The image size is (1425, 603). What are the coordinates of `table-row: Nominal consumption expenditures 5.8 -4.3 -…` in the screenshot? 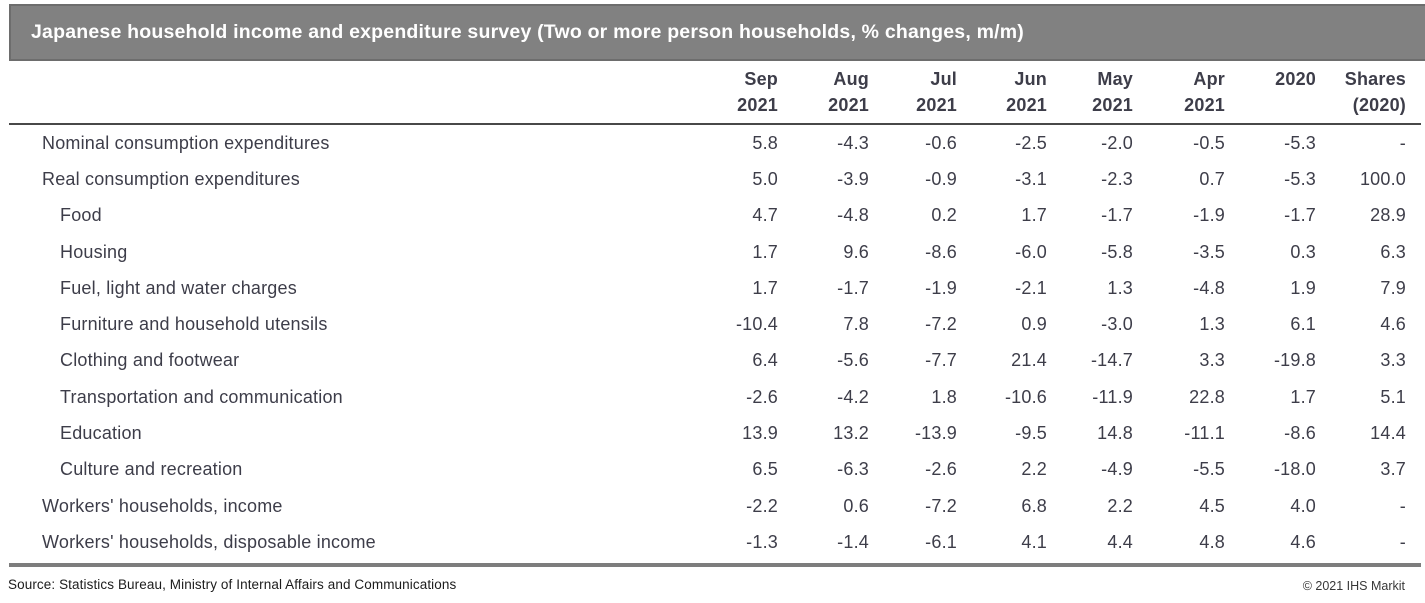 It's located at (715, 142).